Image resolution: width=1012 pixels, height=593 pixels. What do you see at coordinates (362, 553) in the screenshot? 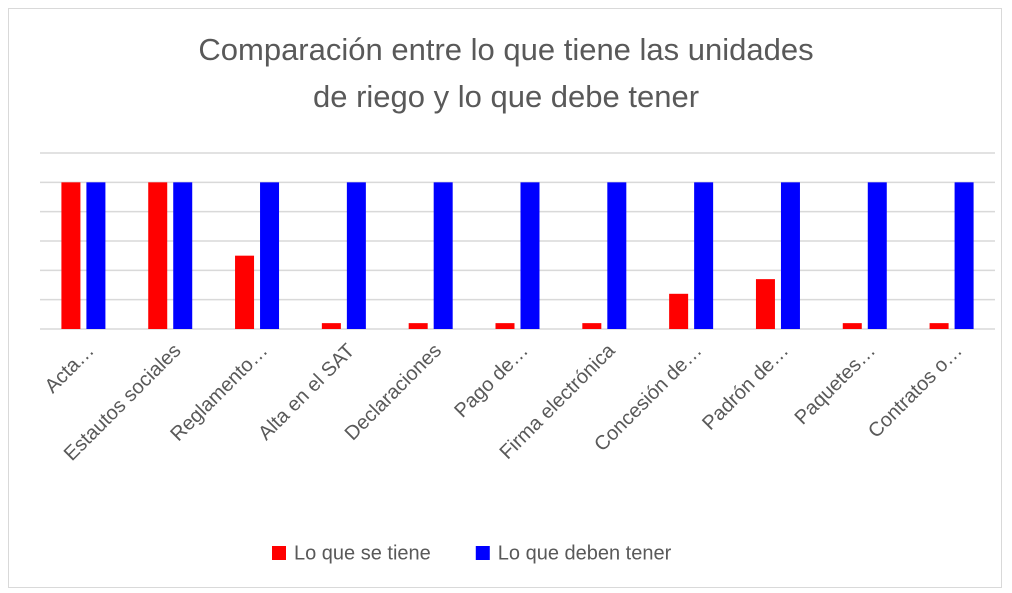
I see `legend-label: Lo que se tiene` at bounding box center [362, 553].